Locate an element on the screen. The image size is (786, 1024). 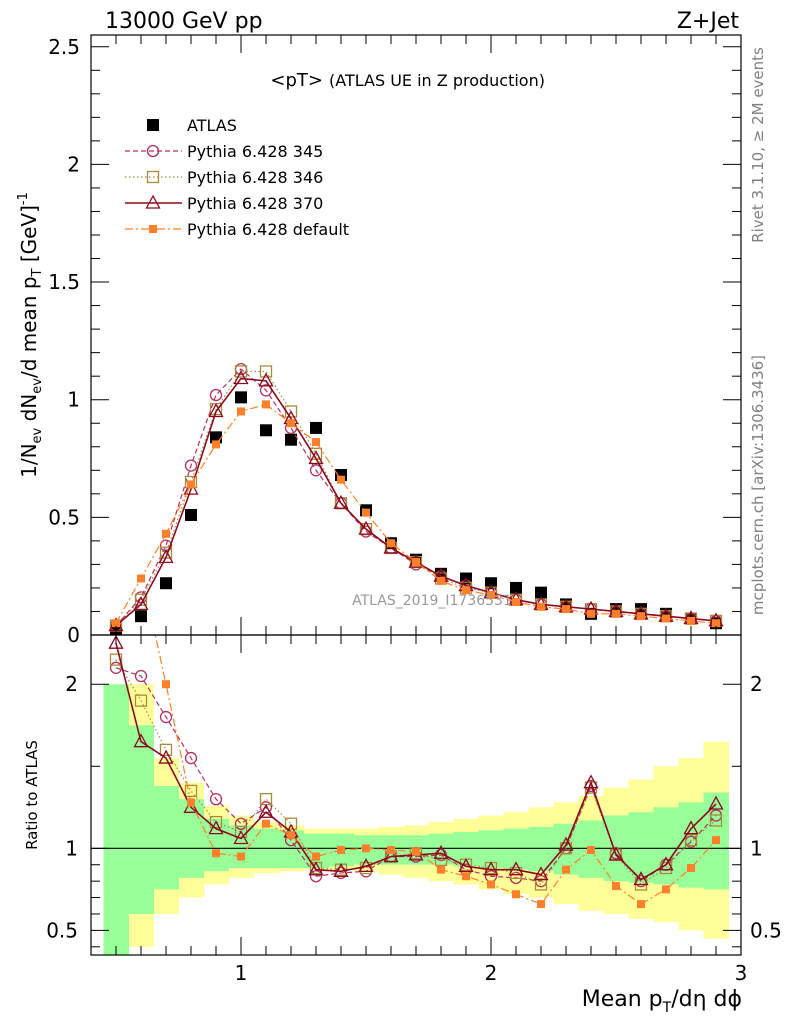
ratio-y-tick-label: 1 is located at coordinates (71, 848).